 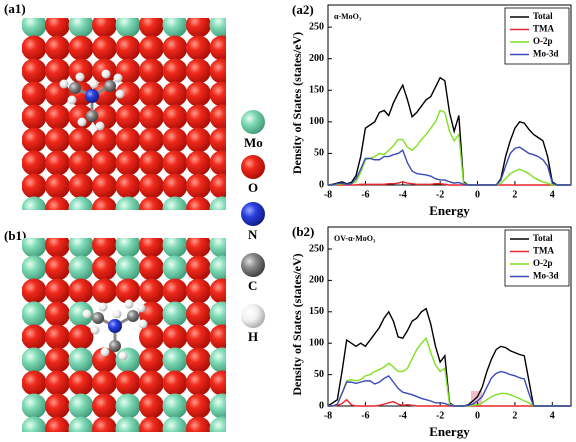 I want to click on chart-title: α-MoO₃, so click(x=348, y=16).